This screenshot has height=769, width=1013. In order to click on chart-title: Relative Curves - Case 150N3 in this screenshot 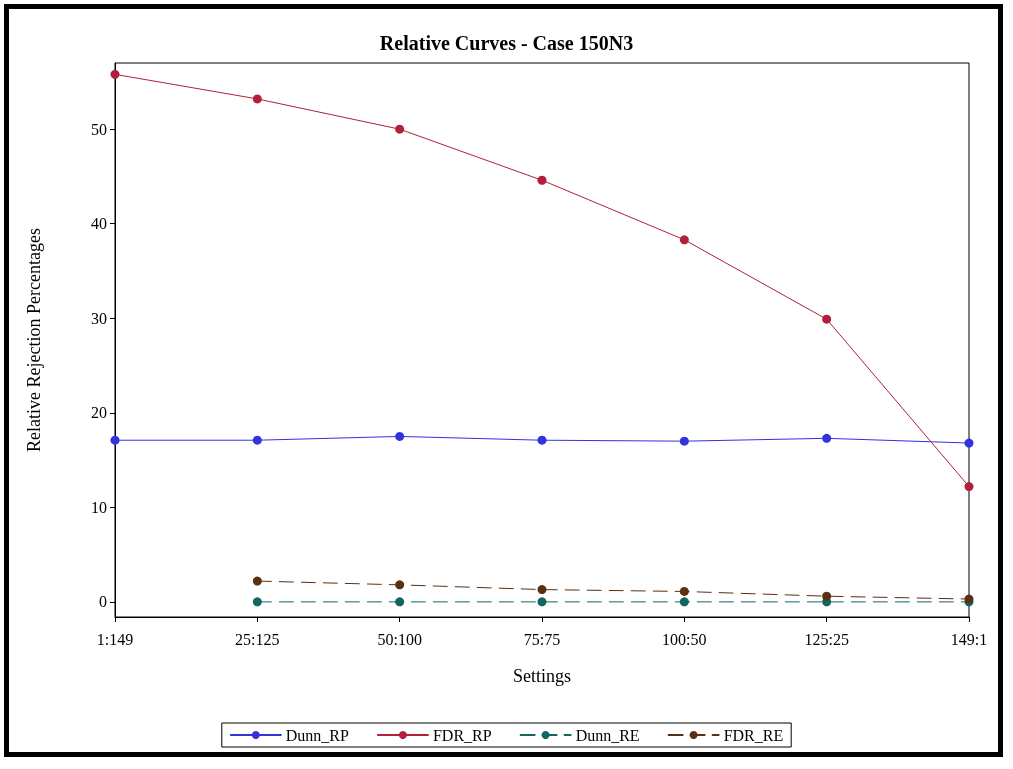, I will do `click(506, 43)`.